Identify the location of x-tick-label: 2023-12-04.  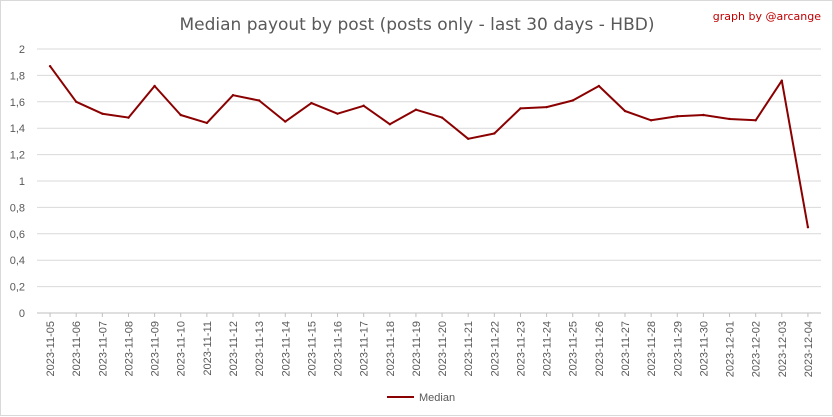
(809, 349).